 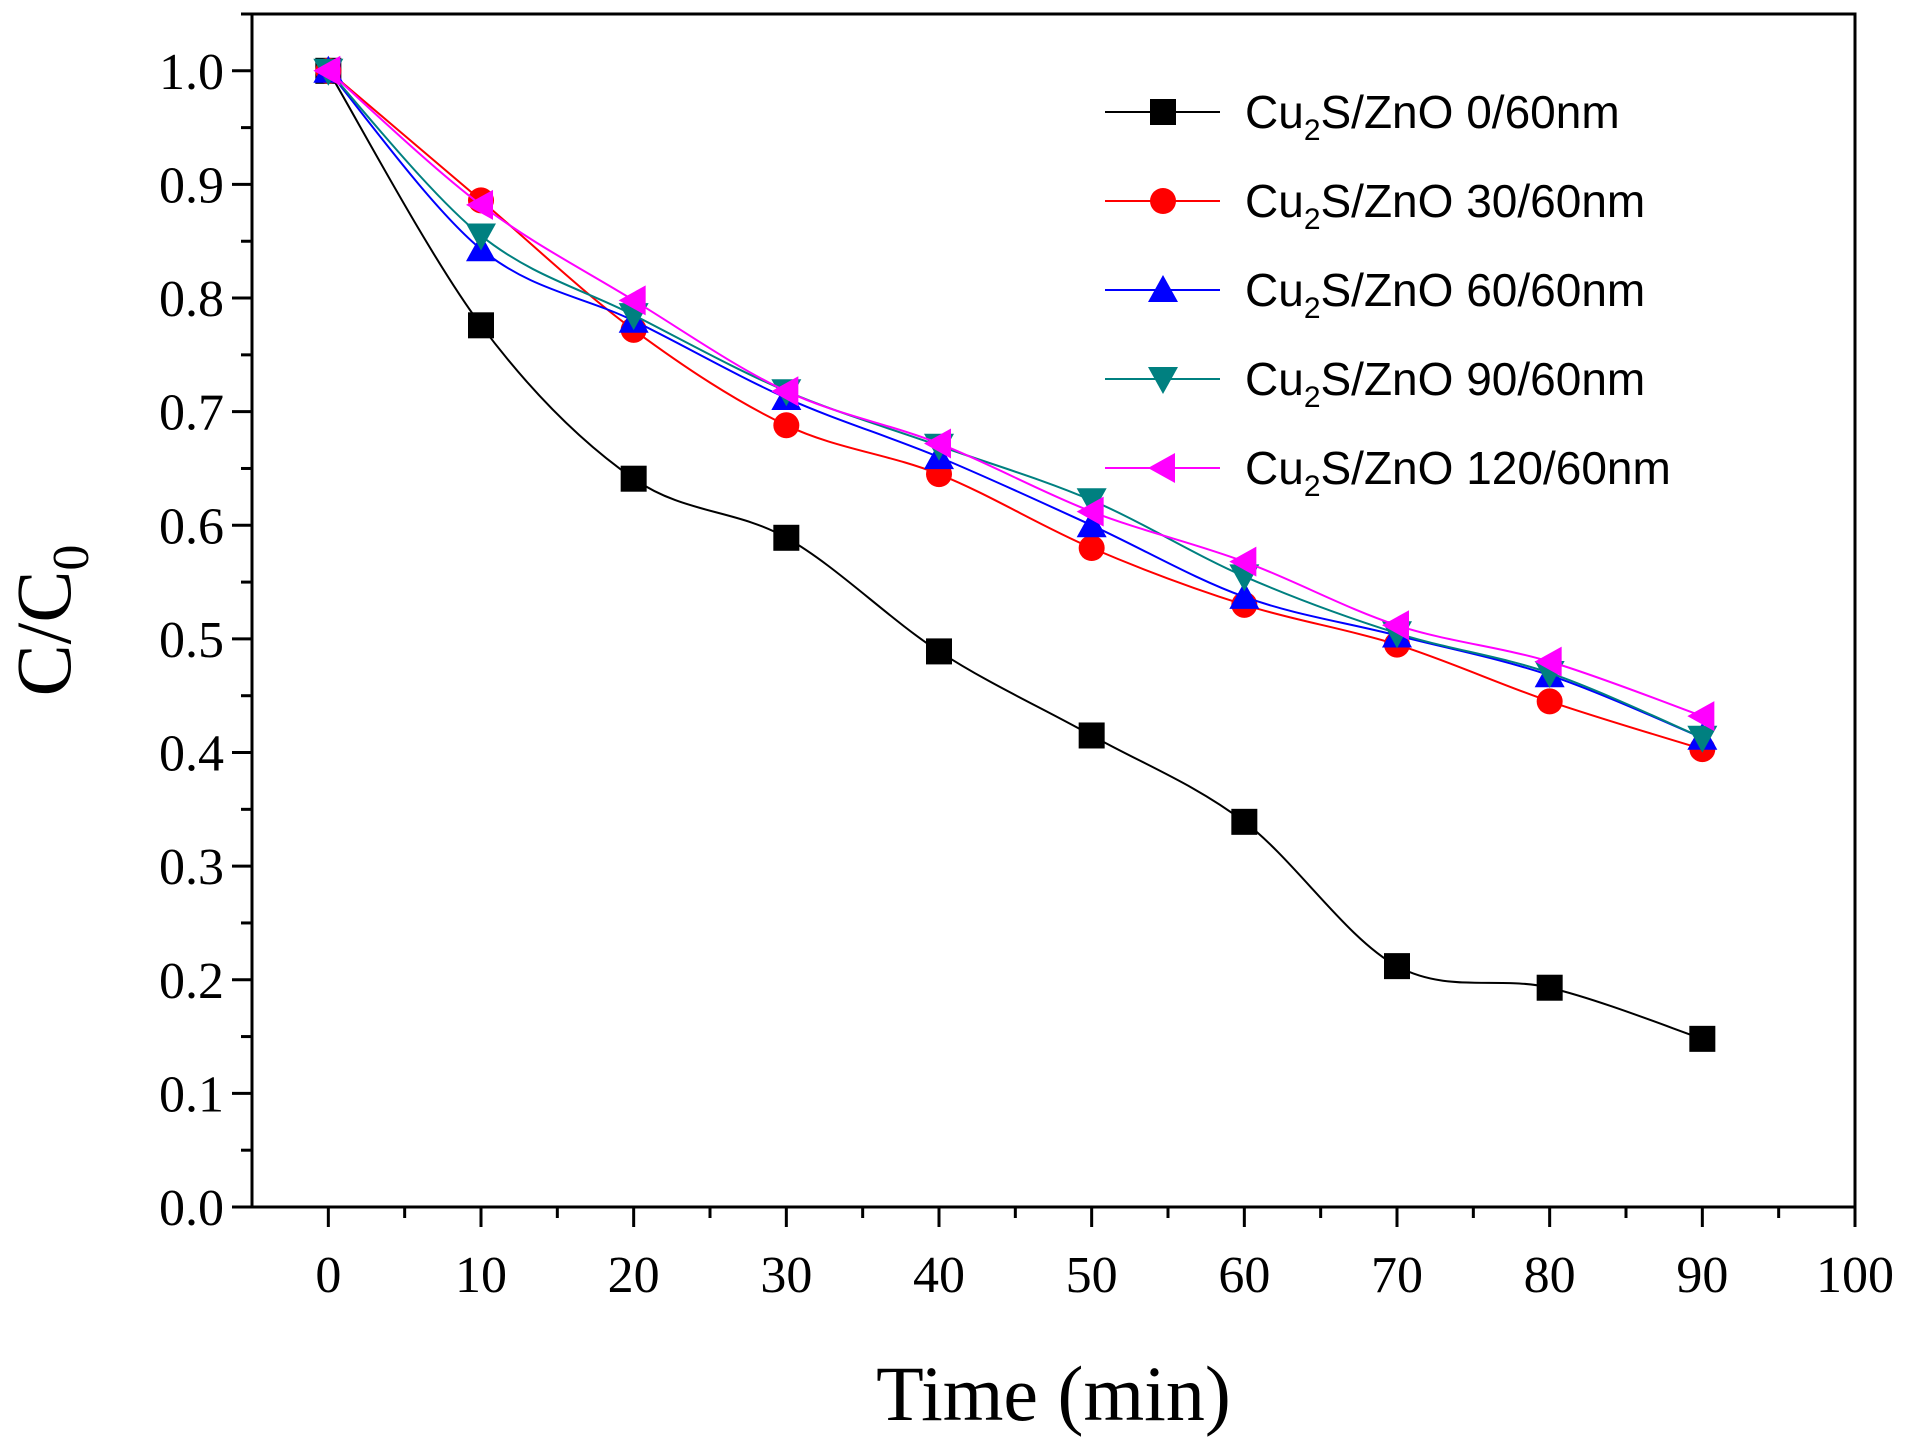 What do you see at coordinates (191, 981) in the screenshot?
I see `y-tick-label: 0.2` at bounding box center [191, 981].